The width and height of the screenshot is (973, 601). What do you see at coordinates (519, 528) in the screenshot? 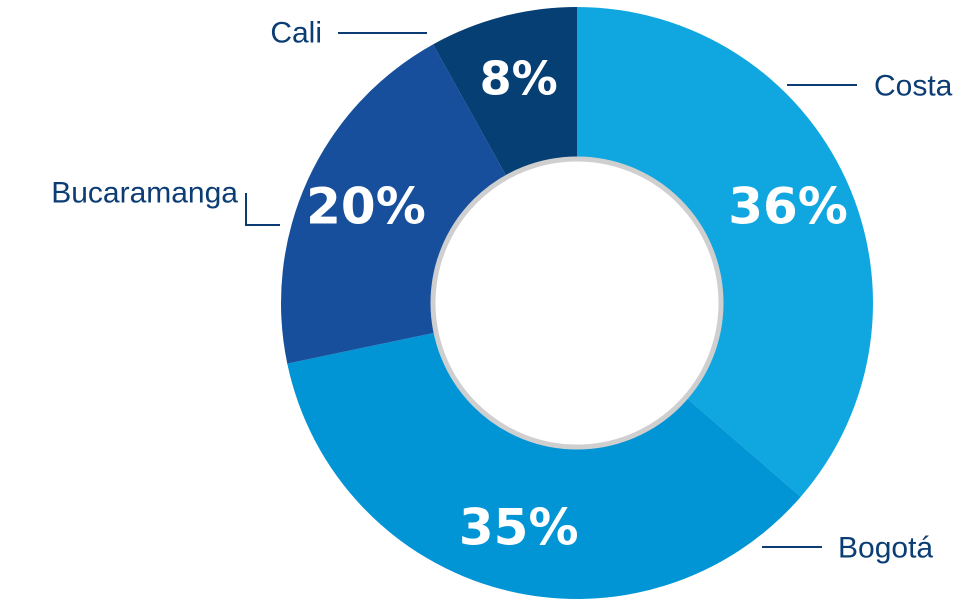
I see `percent-label-bogota: 35%` at bounding box center [519, 528].